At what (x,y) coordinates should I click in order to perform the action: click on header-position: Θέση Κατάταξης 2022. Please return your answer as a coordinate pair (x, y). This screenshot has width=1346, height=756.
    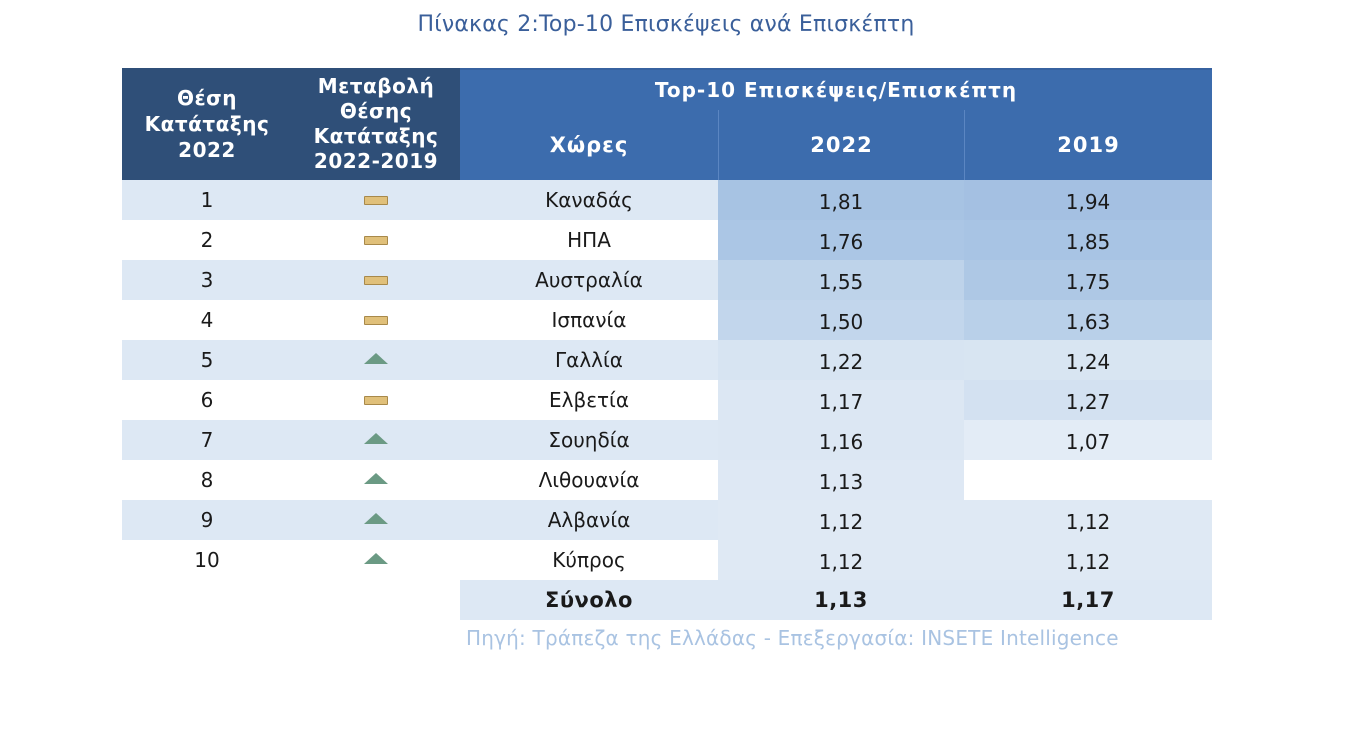
    Looking at the image, I should click on (207, 124).